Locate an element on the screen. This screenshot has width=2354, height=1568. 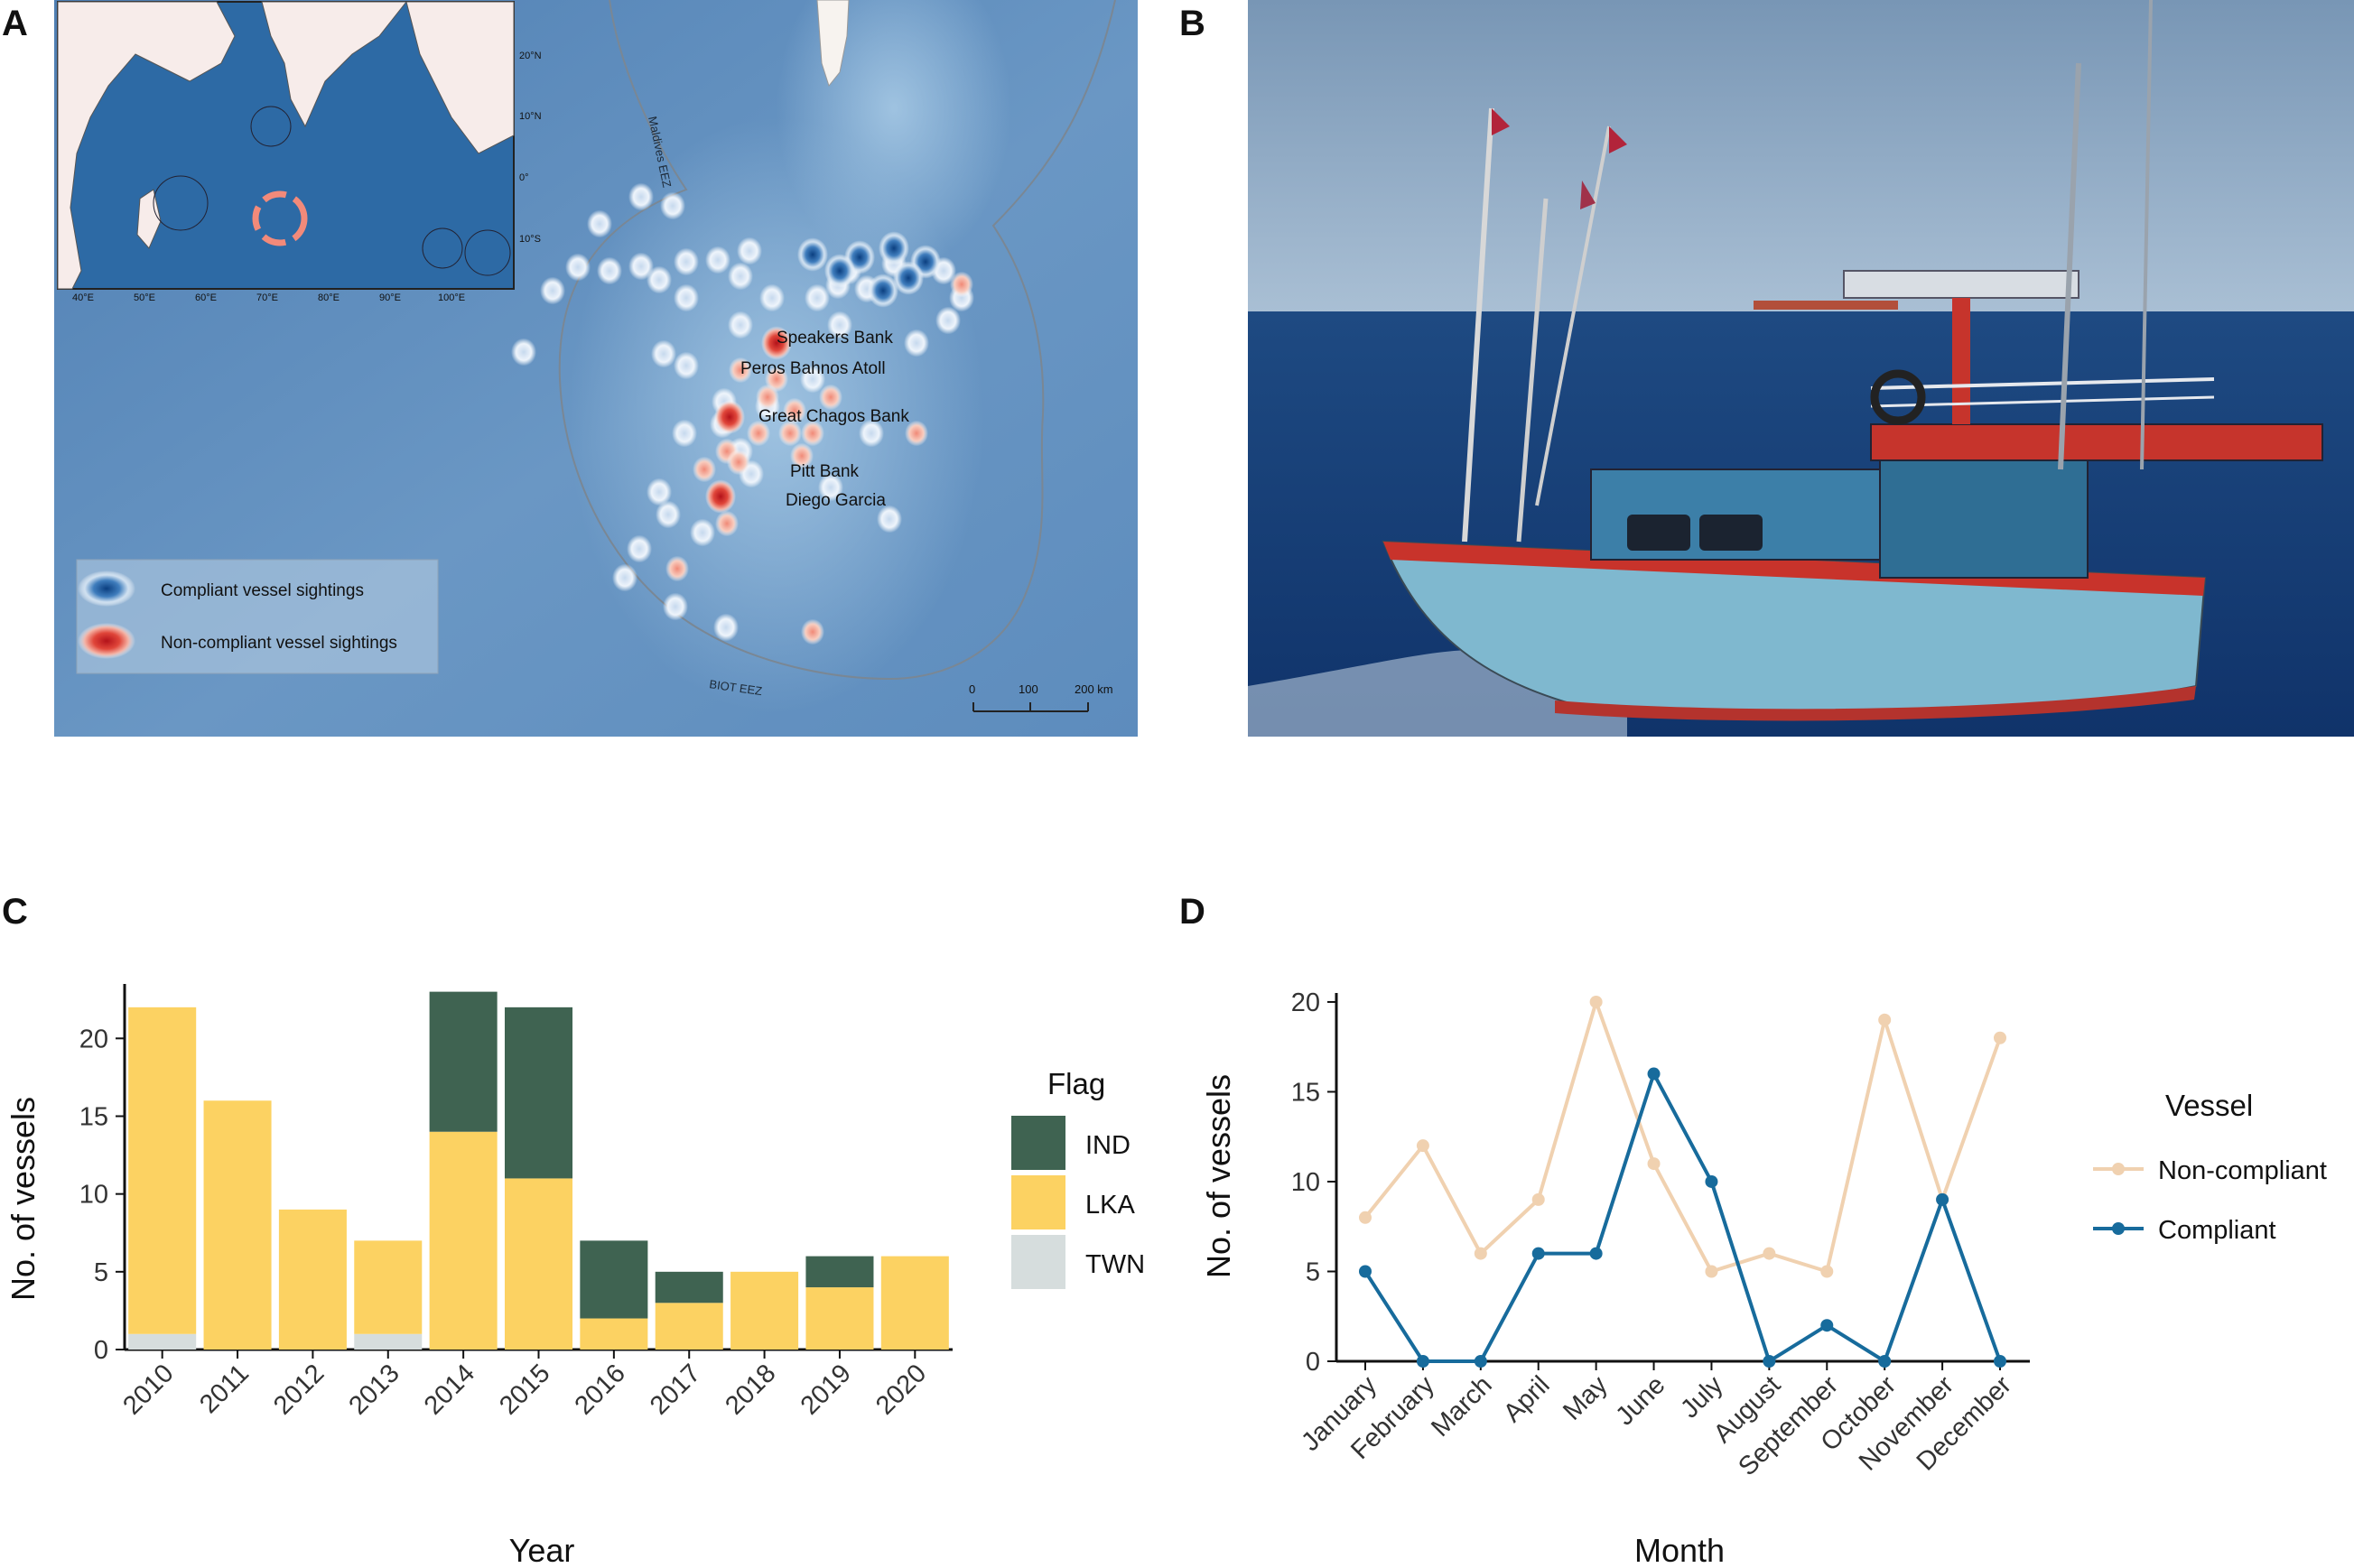
legend-swatch-ind is located at coordinates (1038, 1143).